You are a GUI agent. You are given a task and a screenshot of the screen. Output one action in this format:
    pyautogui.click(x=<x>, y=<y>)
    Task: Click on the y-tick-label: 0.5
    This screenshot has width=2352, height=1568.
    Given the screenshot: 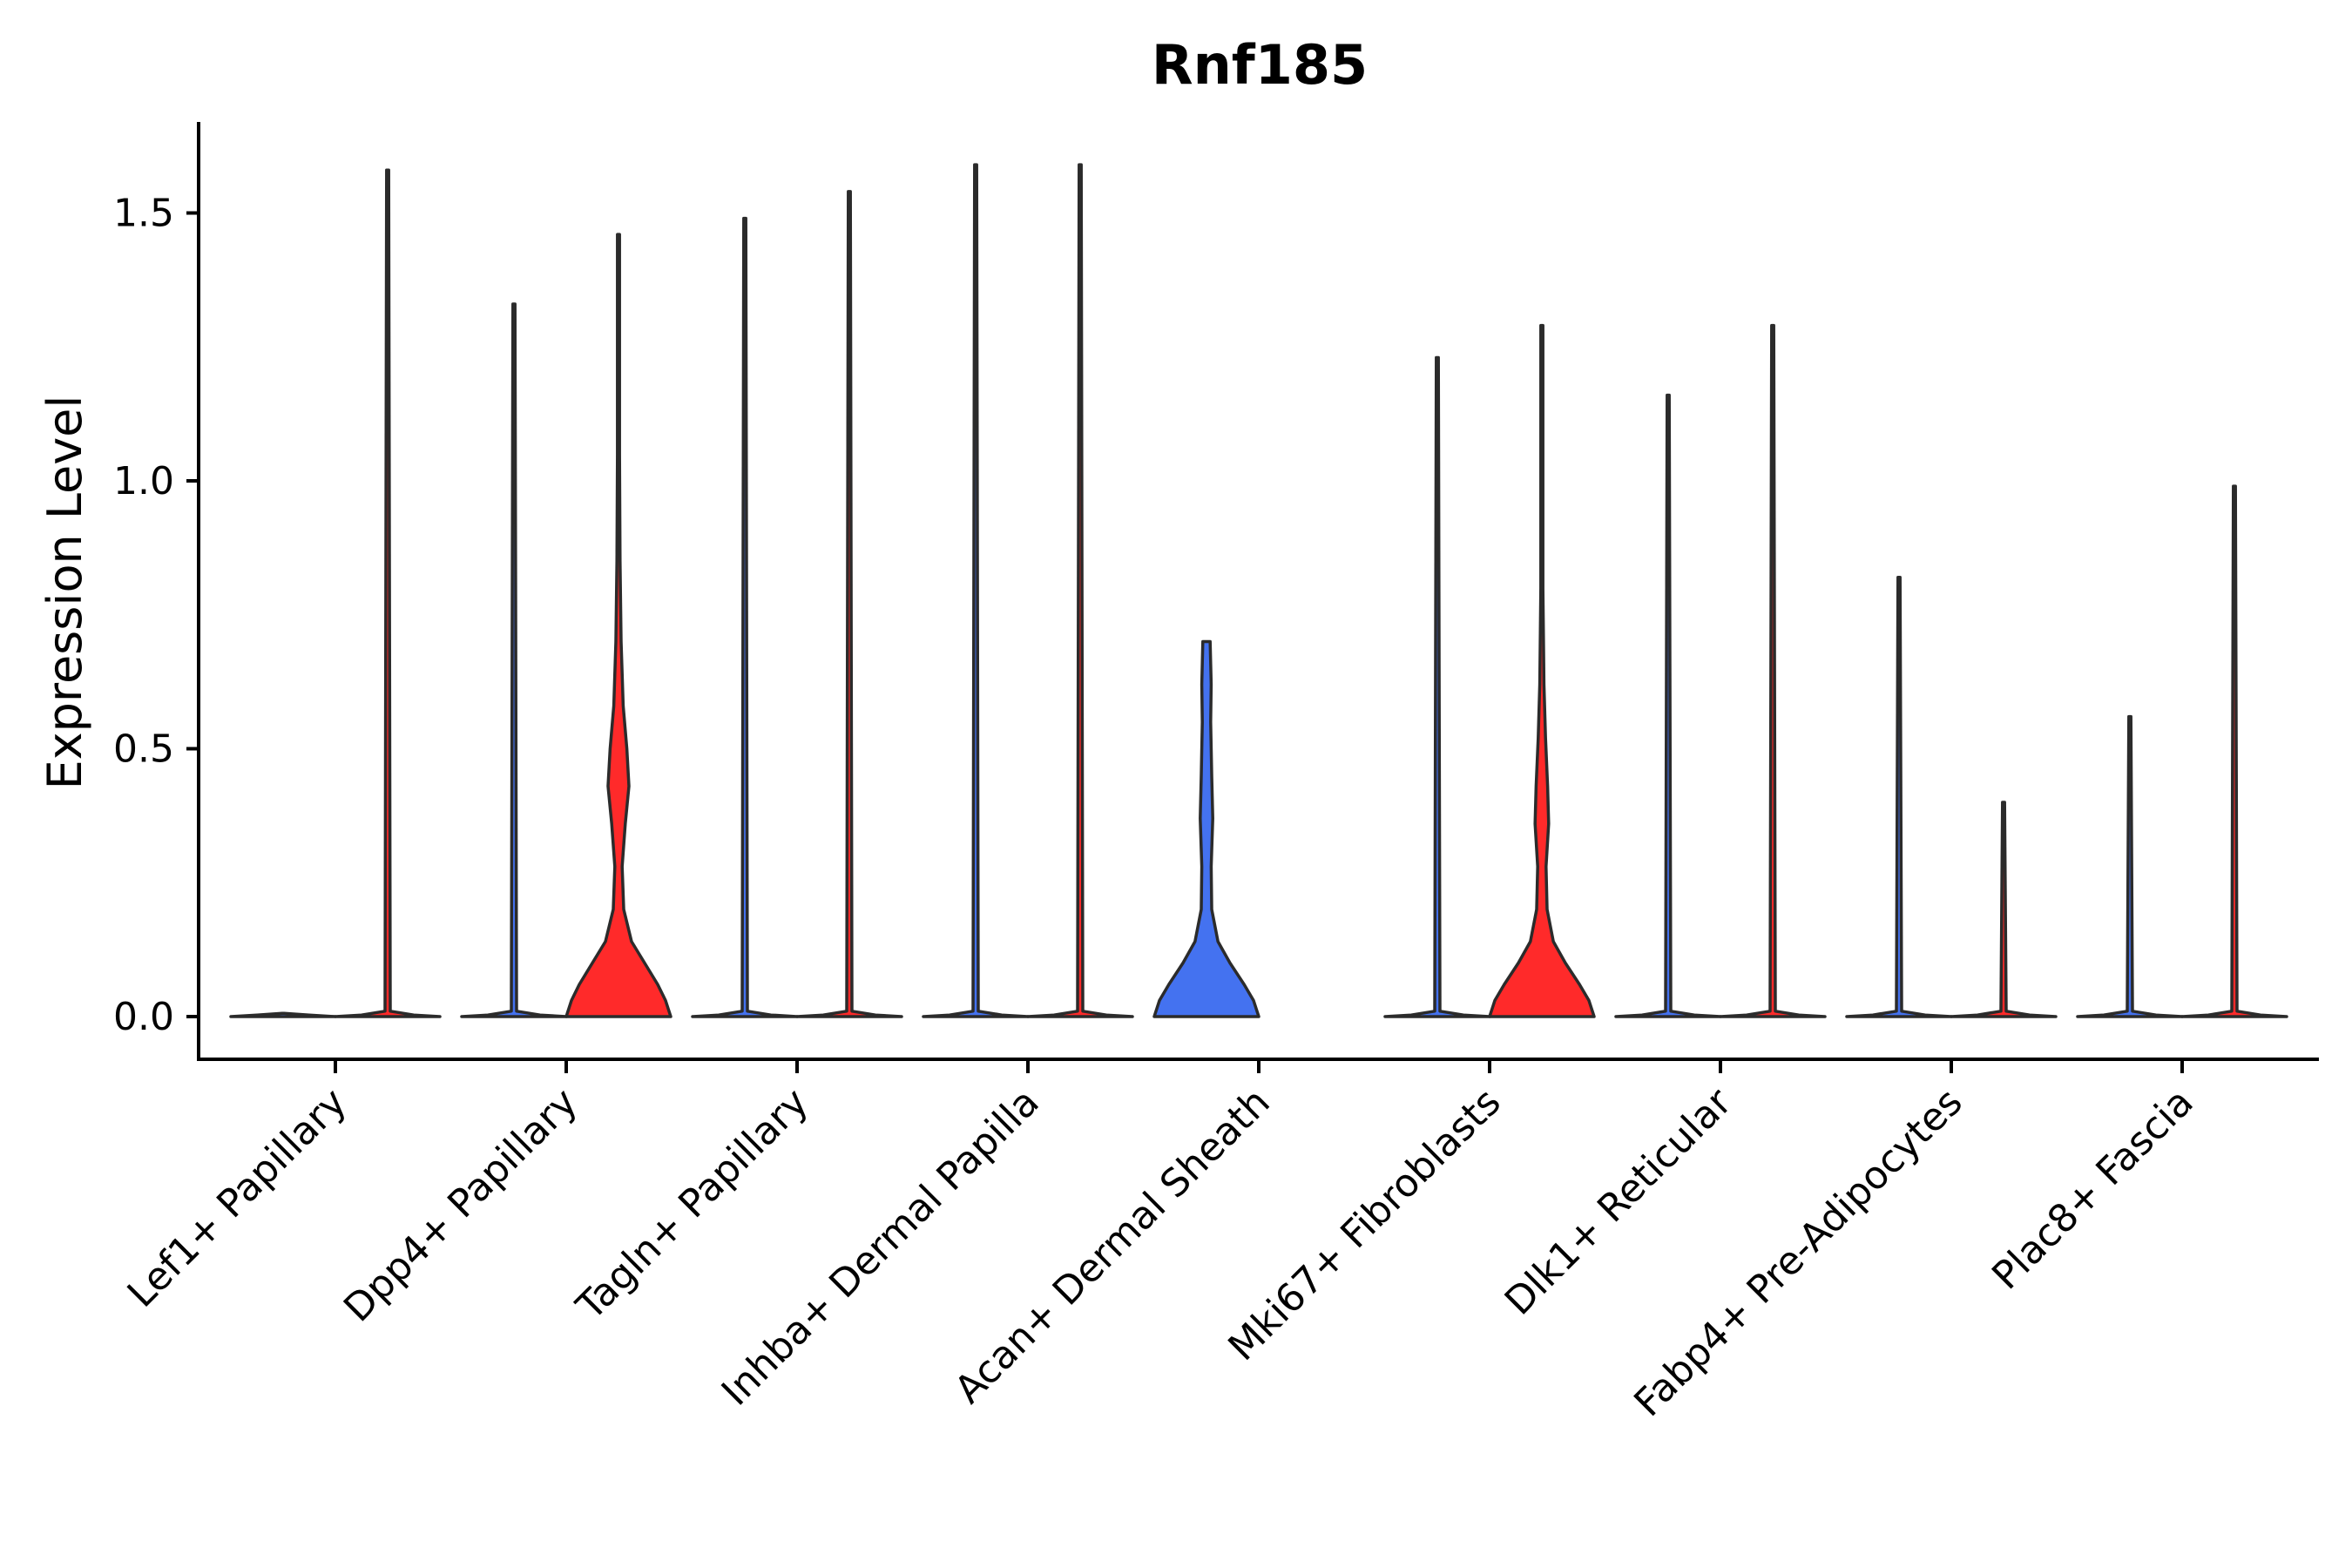 What is the action you would take?
    pyautogui.click(x=143, y=749)
    